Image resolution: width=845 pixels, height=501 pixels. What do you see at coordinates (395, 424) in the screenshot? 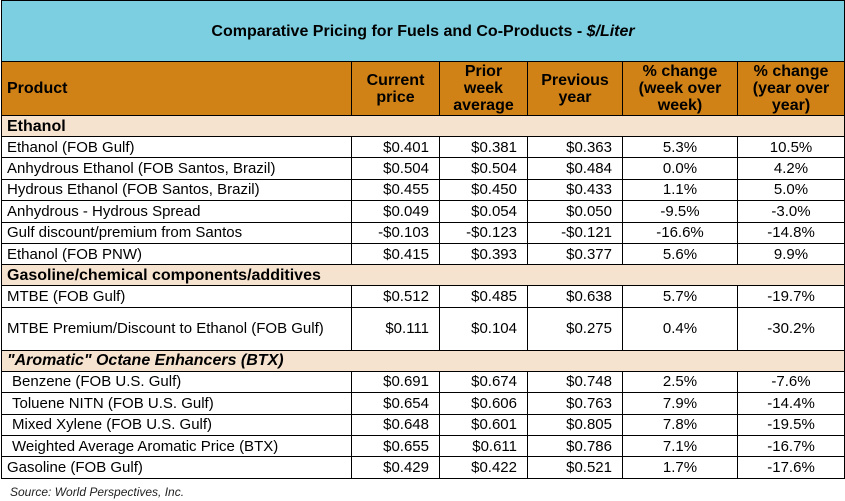
I see `cell-current-price: $0.648` at bounding box center [395, 424].